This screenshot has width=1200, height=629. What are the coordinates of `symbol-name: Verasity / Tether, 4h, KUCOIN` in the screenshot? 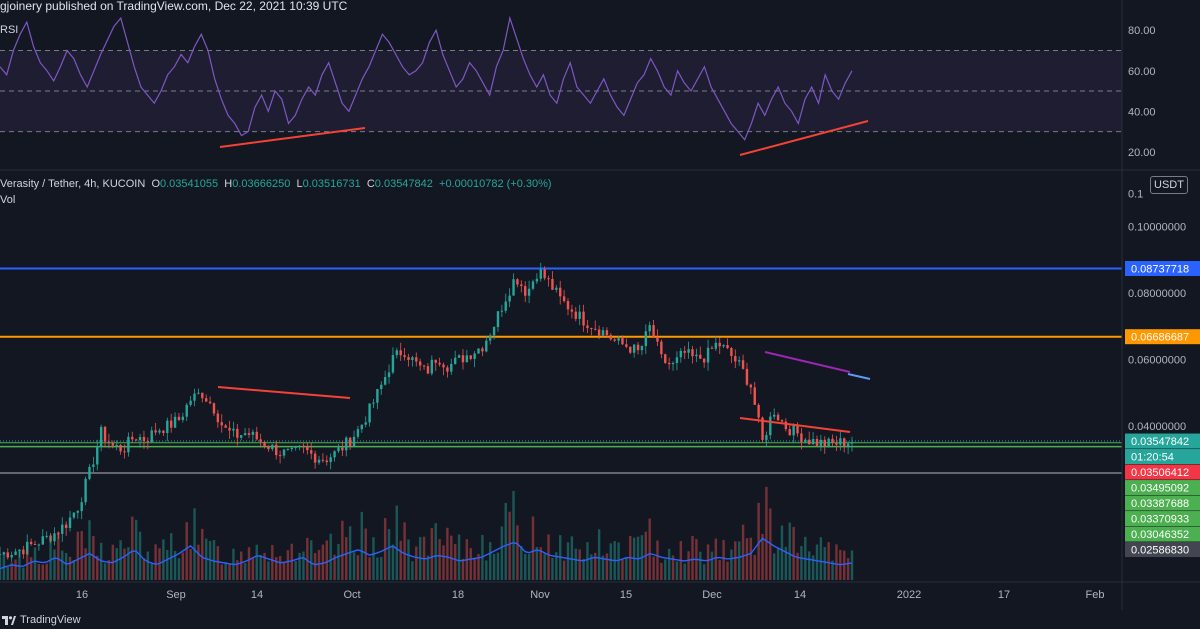 It's located at (73, 184).